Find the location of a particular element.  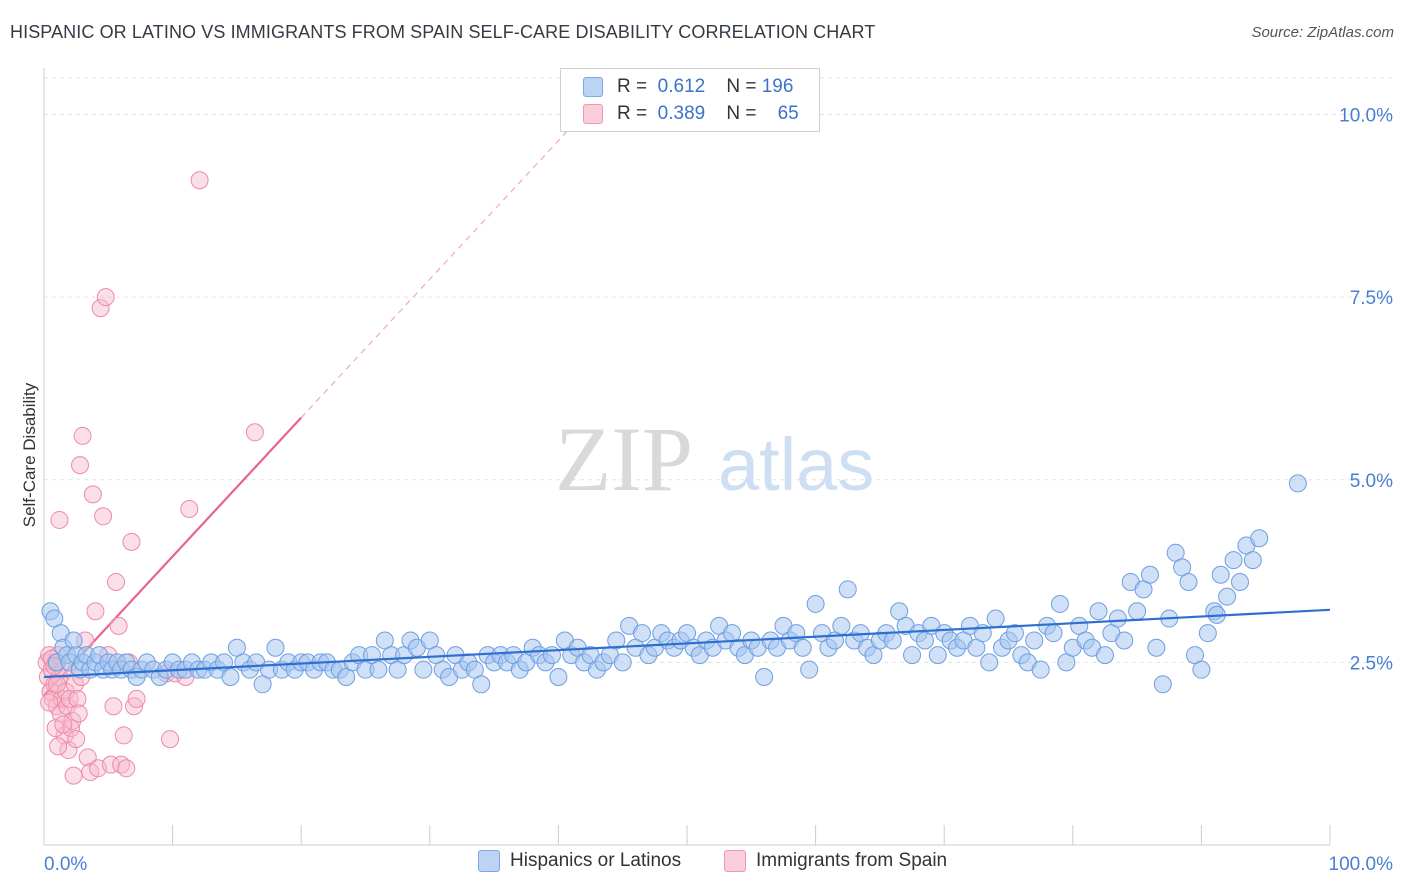

x-tick-label: 0.0% is located at coordinates (65, 864).